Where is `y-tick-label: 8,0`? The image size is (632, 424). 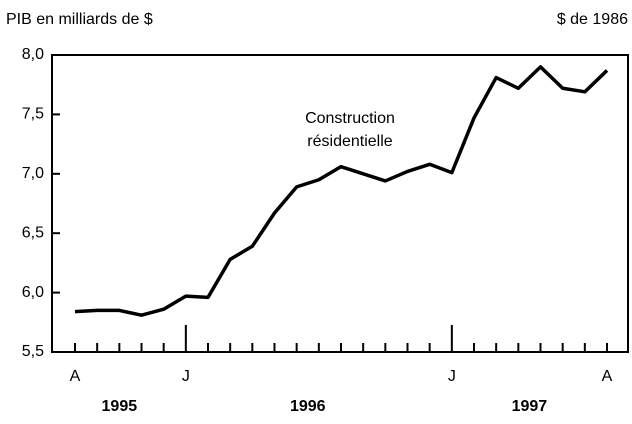 y-tick-label: 8,0 is located at coordinates (33, 54).